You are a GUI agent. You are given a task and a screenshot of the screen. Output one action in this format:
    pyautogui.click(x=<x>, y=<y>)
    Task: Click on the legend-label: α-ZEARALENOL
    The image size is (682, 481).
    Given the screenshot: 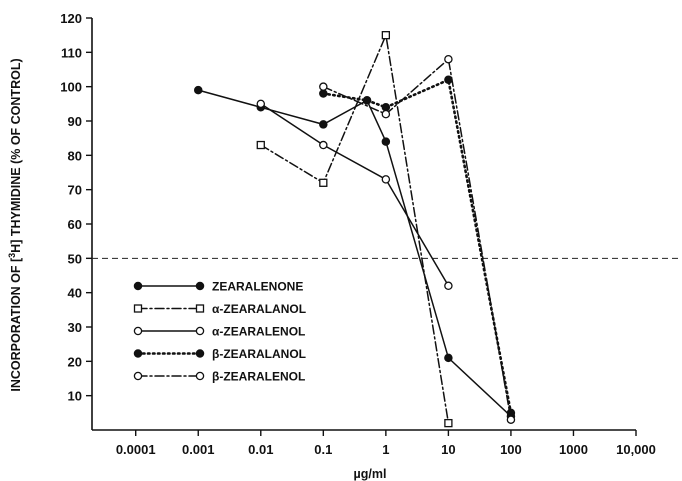 What is the action you would take?
    pyautogui.click(x=258, y=332)
    